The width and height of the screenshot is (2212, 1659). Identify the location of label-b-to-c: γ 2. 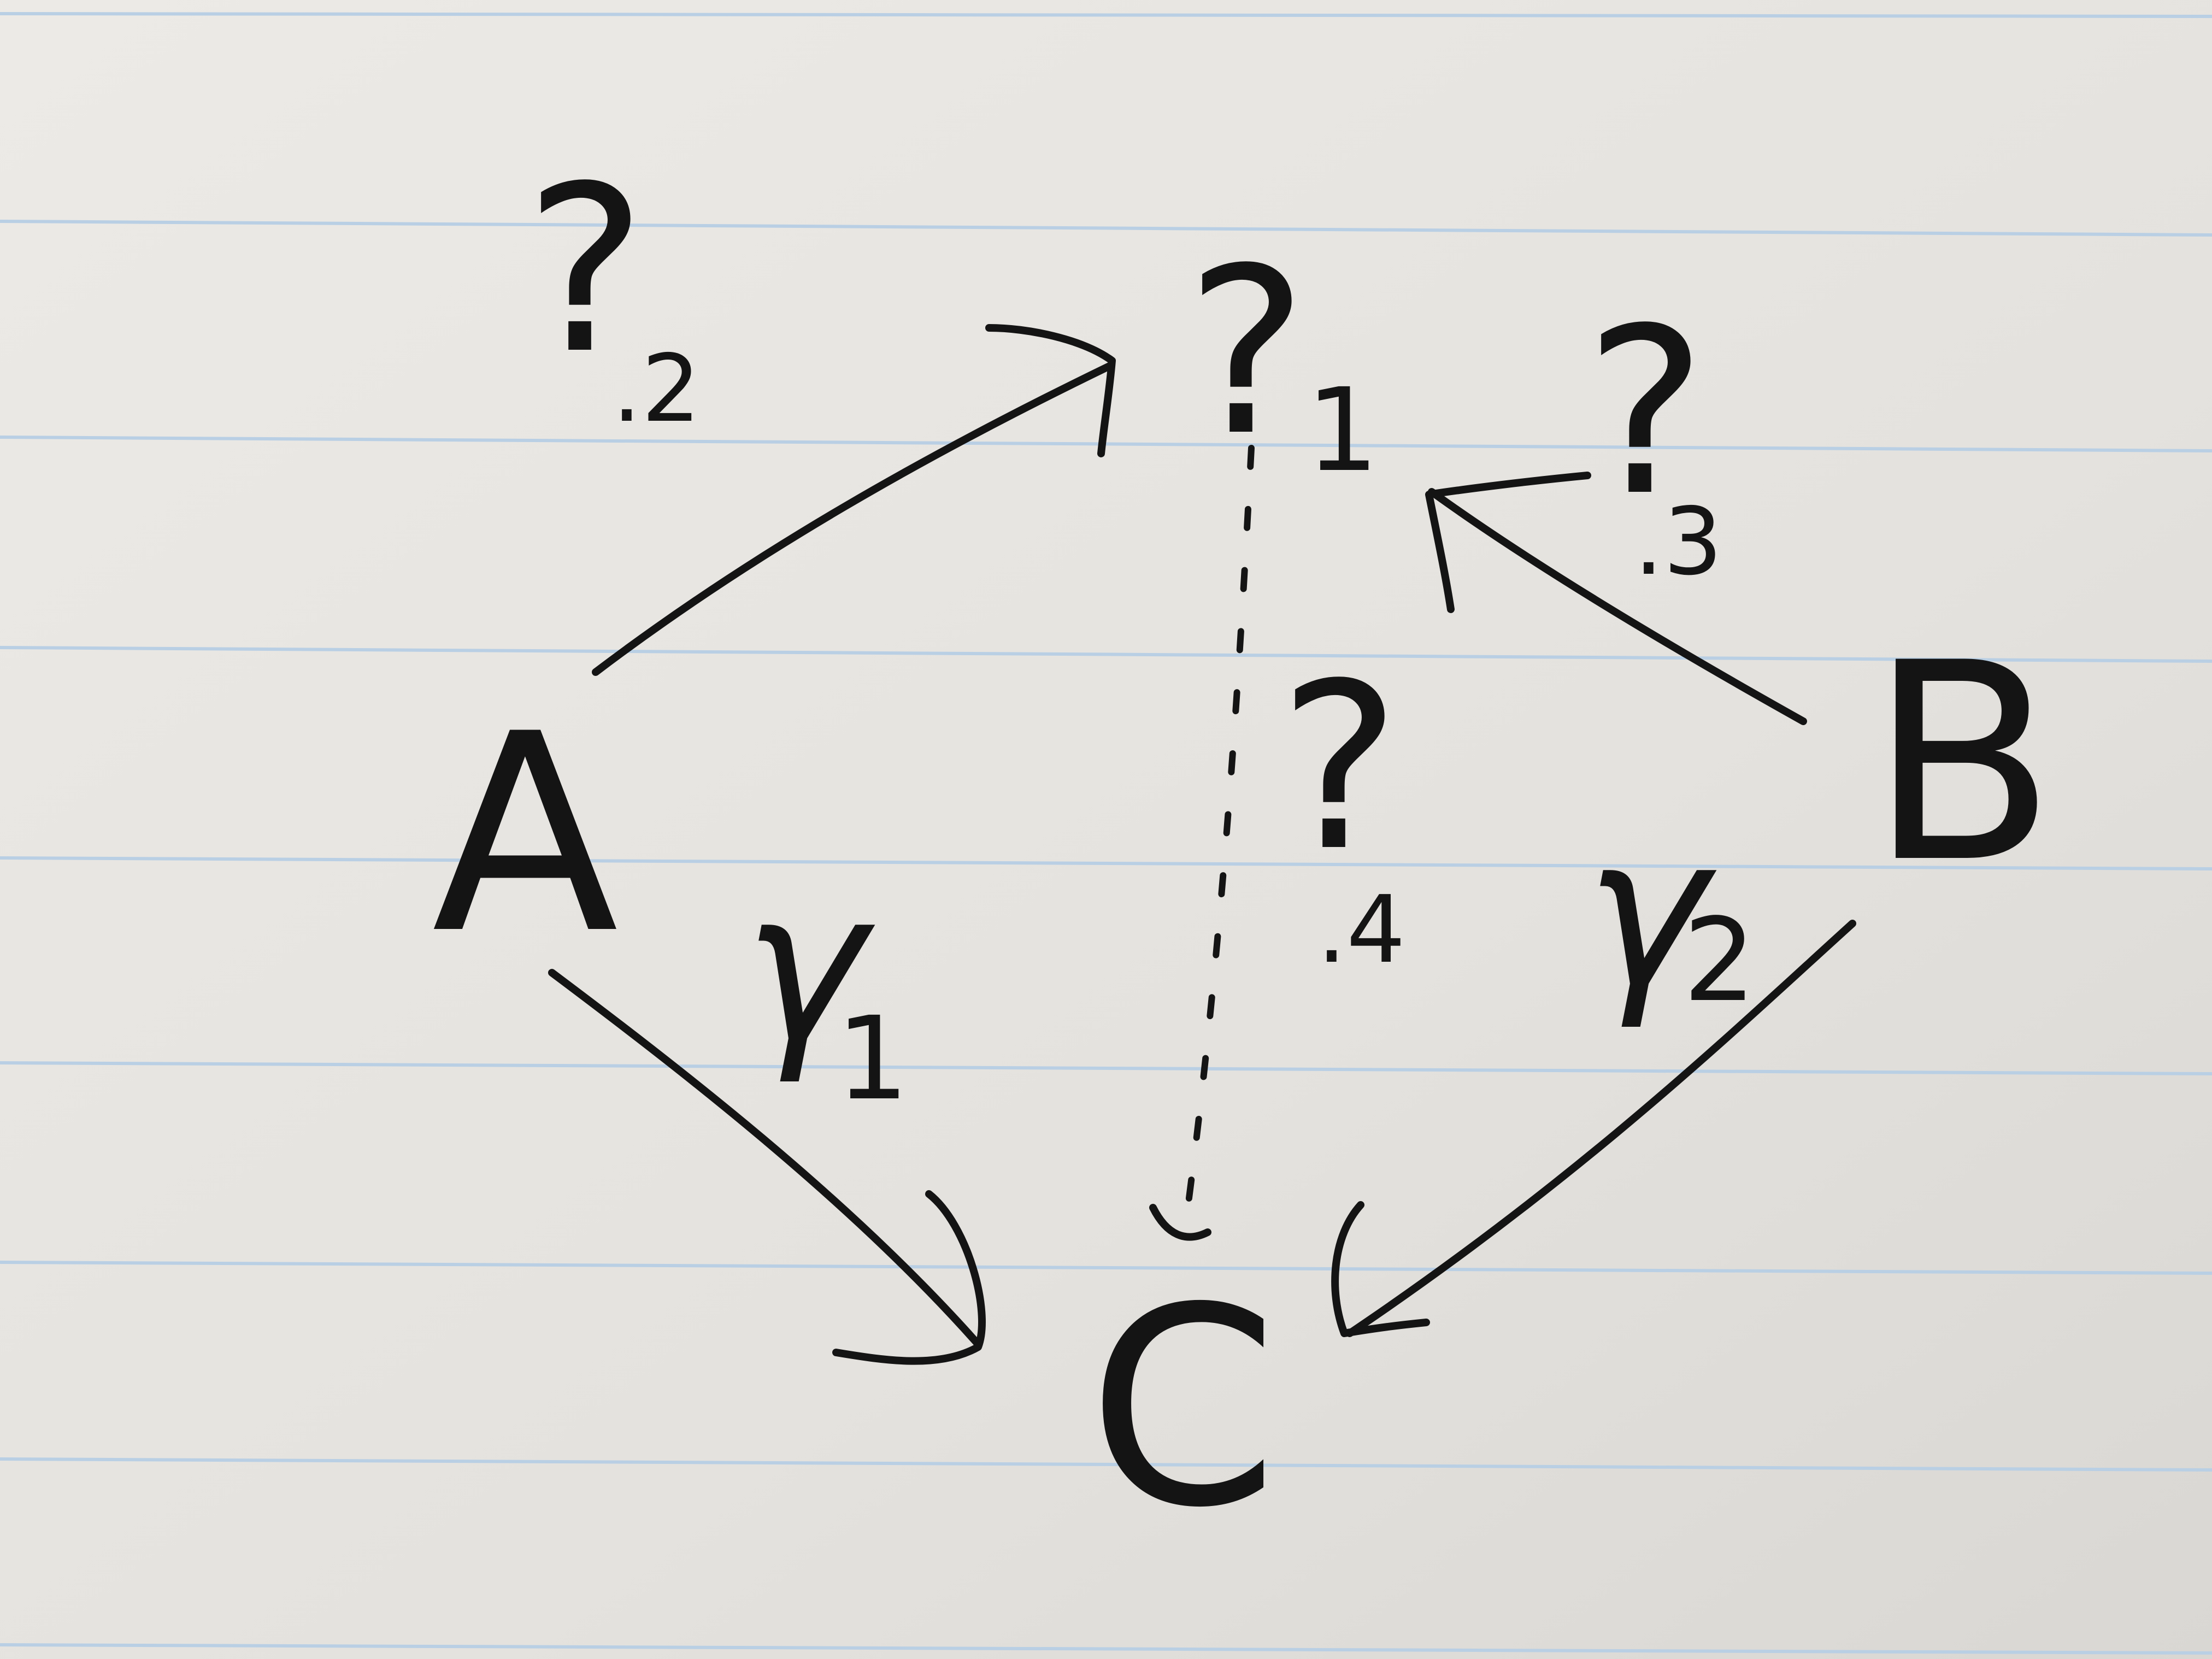
(1670, 912).